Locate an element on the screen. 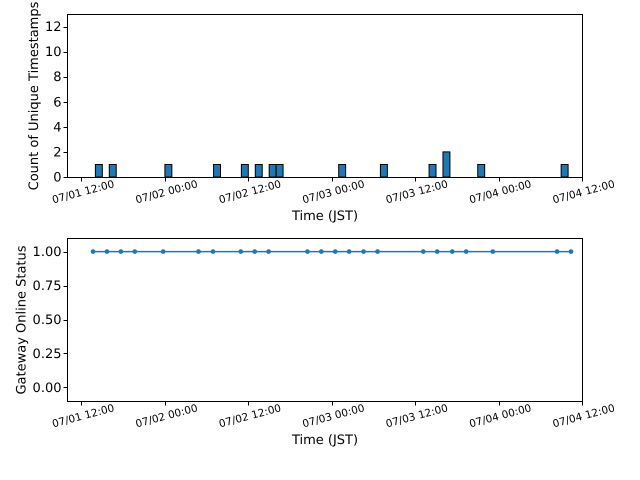 The height and width of the screenshot is (480, 640). y-tick-label: 1.00 is located at coordinates (47, 252).